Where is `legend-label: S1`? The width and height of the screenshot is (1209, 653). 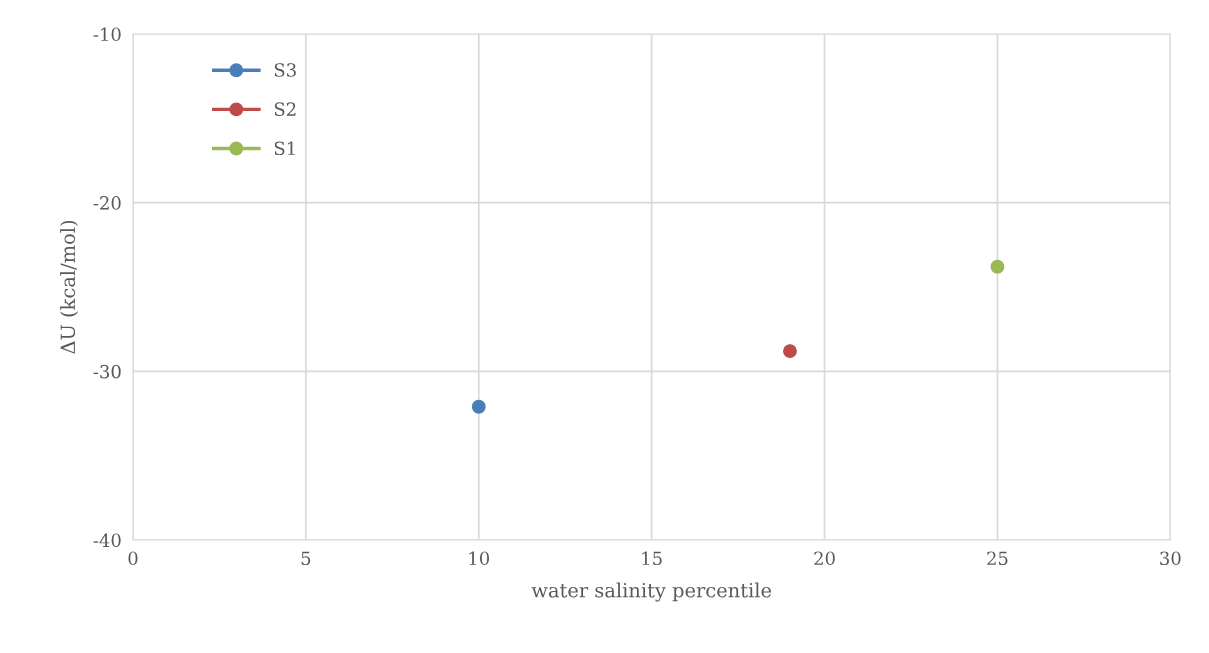
legend-label: S1 is located at coordinates (284, 148).